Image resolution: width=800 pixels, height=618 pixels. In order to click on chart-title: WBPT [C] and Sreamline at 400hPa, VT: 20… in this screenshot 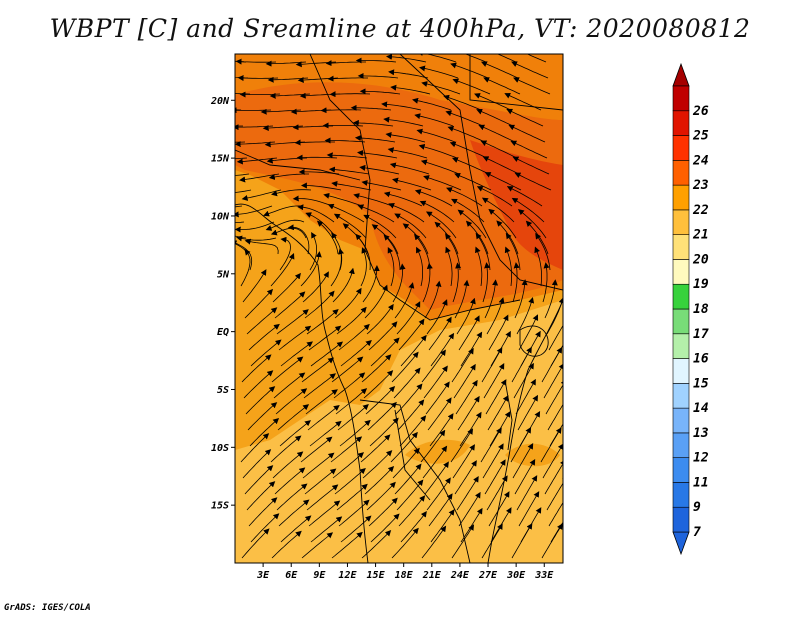, I will do `click(400, 28)`.